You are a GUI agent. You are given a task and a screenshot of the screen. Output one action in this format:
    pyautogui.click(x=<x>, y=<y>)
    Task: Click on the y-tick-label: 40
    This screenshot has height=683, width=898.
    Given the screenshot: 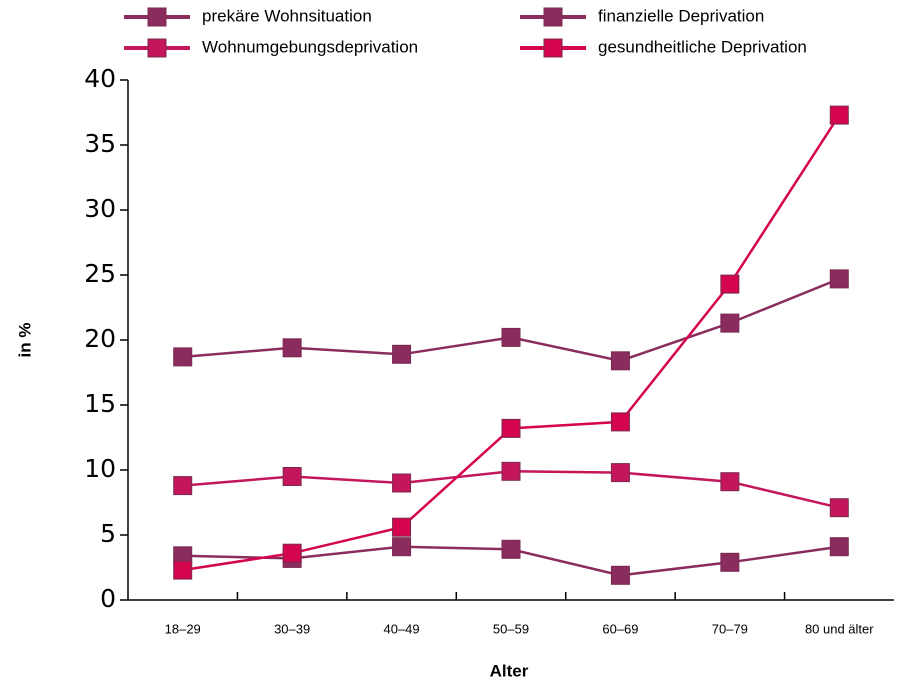 What is the action you would take?
    pyautogui.click(x=100, y=78)
    